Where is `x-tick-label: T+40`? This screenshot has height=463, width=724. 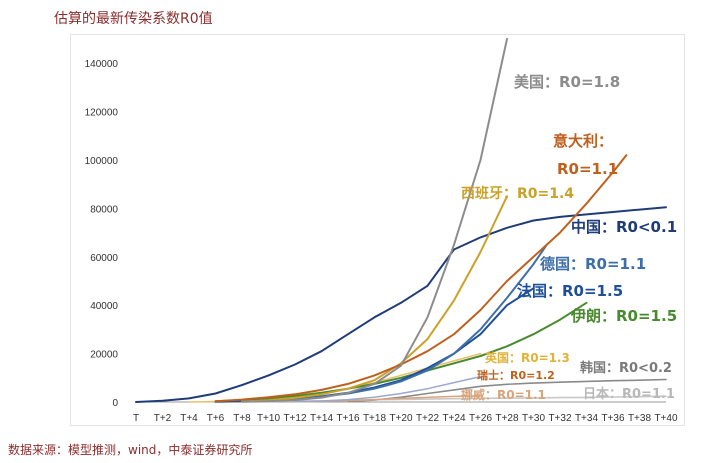
x-tick-label: T+40 is located at coordinates (666, 418).